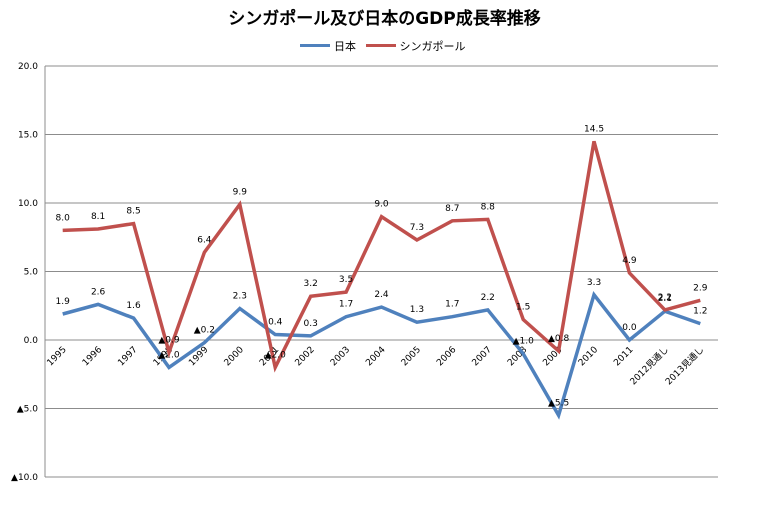 The image size is (769, 505). I want to click on data-label: 8.7, so click(452, 209).